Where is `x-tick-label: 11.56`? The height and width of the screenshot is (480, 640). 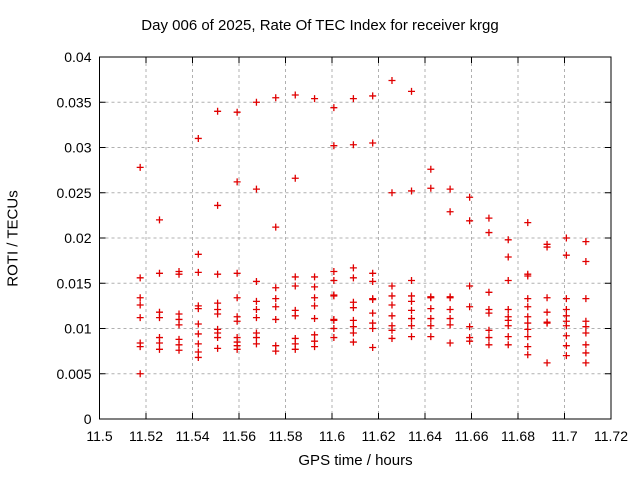
x-tick-label: 11.56 is located at coordinates (239, 436).